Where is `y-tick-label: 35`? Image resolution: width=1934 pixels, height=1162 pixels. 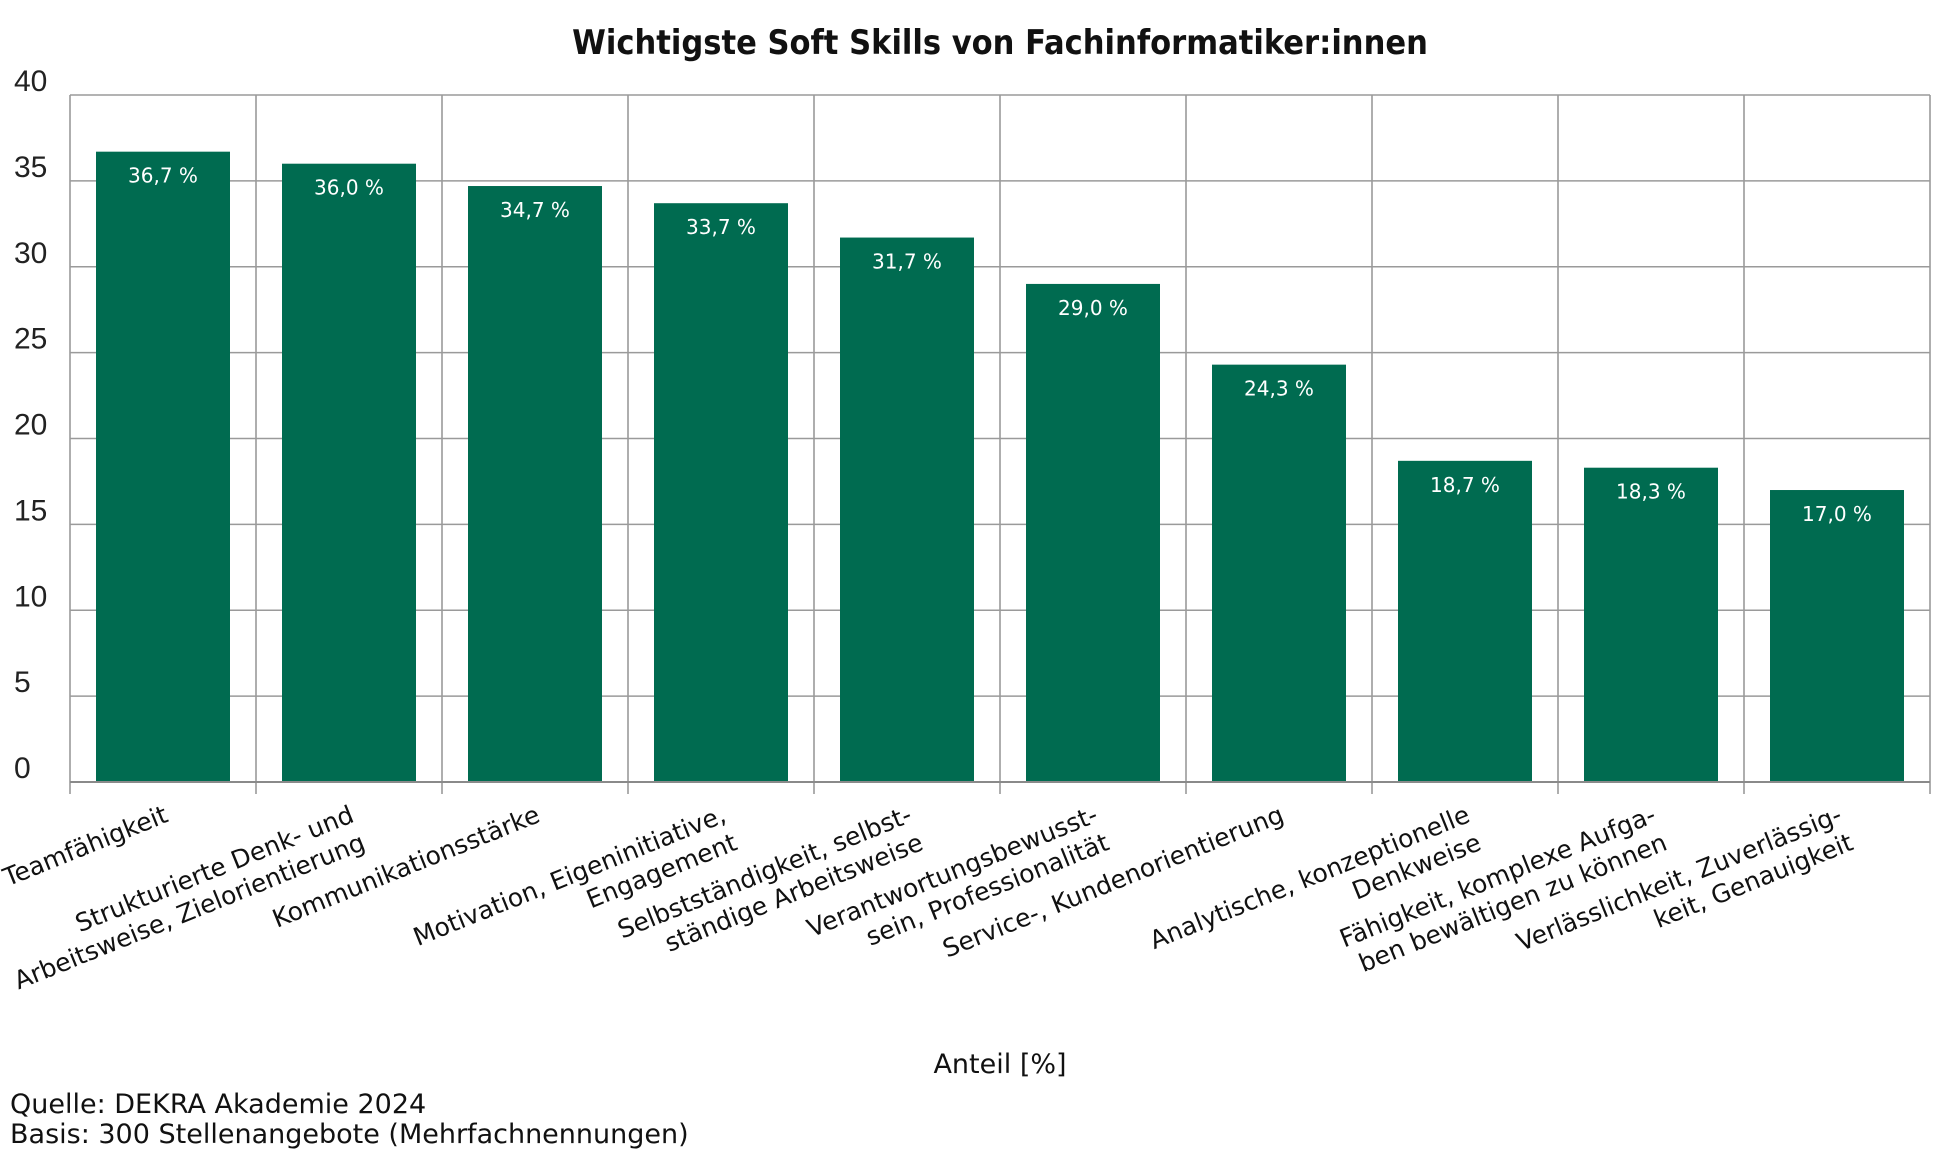 y-tick-label: 35 is located at coordinates (30, 167).